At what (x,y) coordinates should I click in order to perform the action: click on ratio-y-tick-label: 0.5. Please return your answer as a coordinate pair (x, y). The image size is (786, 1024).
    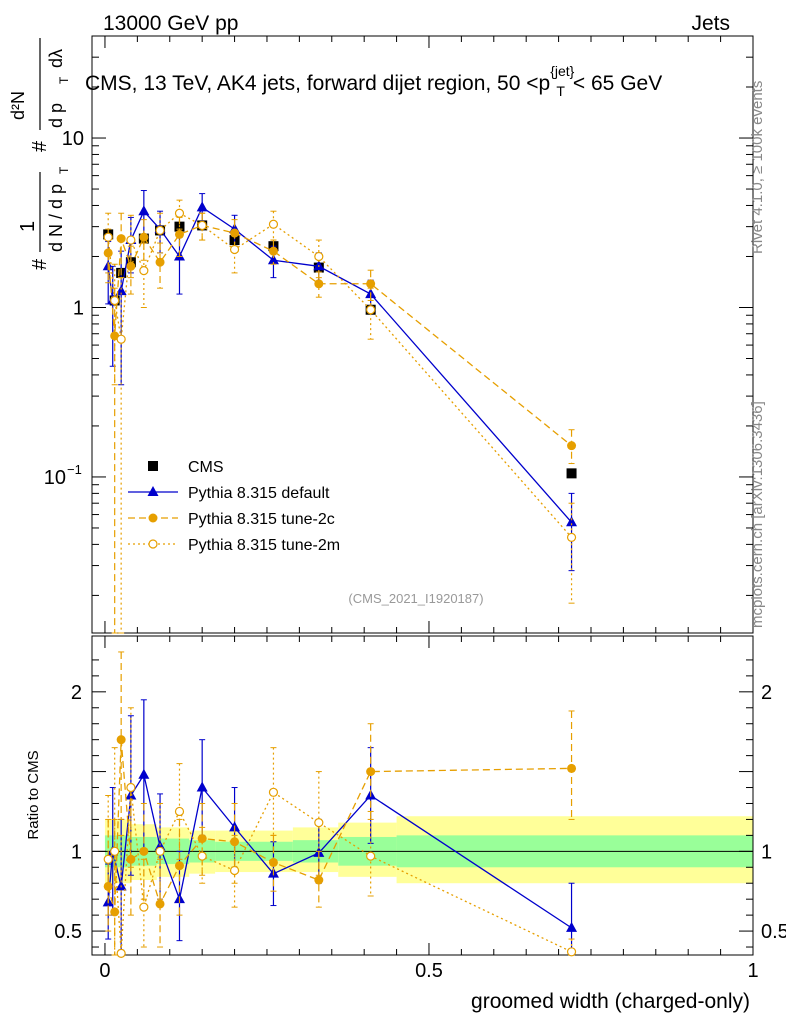
    Looking at the image, I should click on (68, 932).